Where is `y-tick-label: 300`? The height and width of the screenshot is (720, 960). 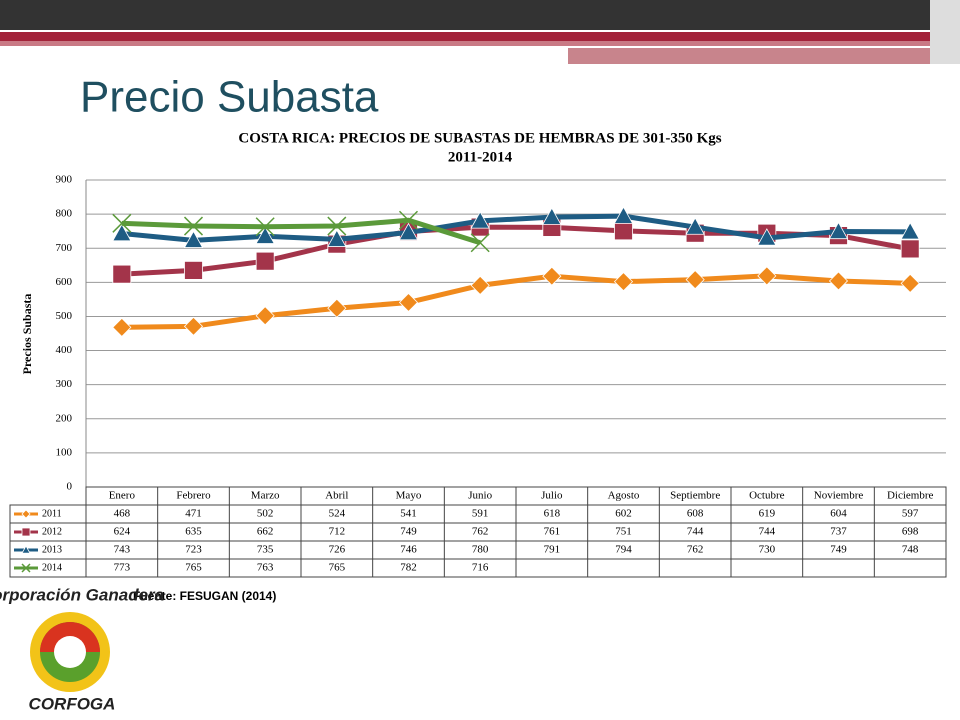
y-tick-label: 300 is located at coordinates (64, 384).